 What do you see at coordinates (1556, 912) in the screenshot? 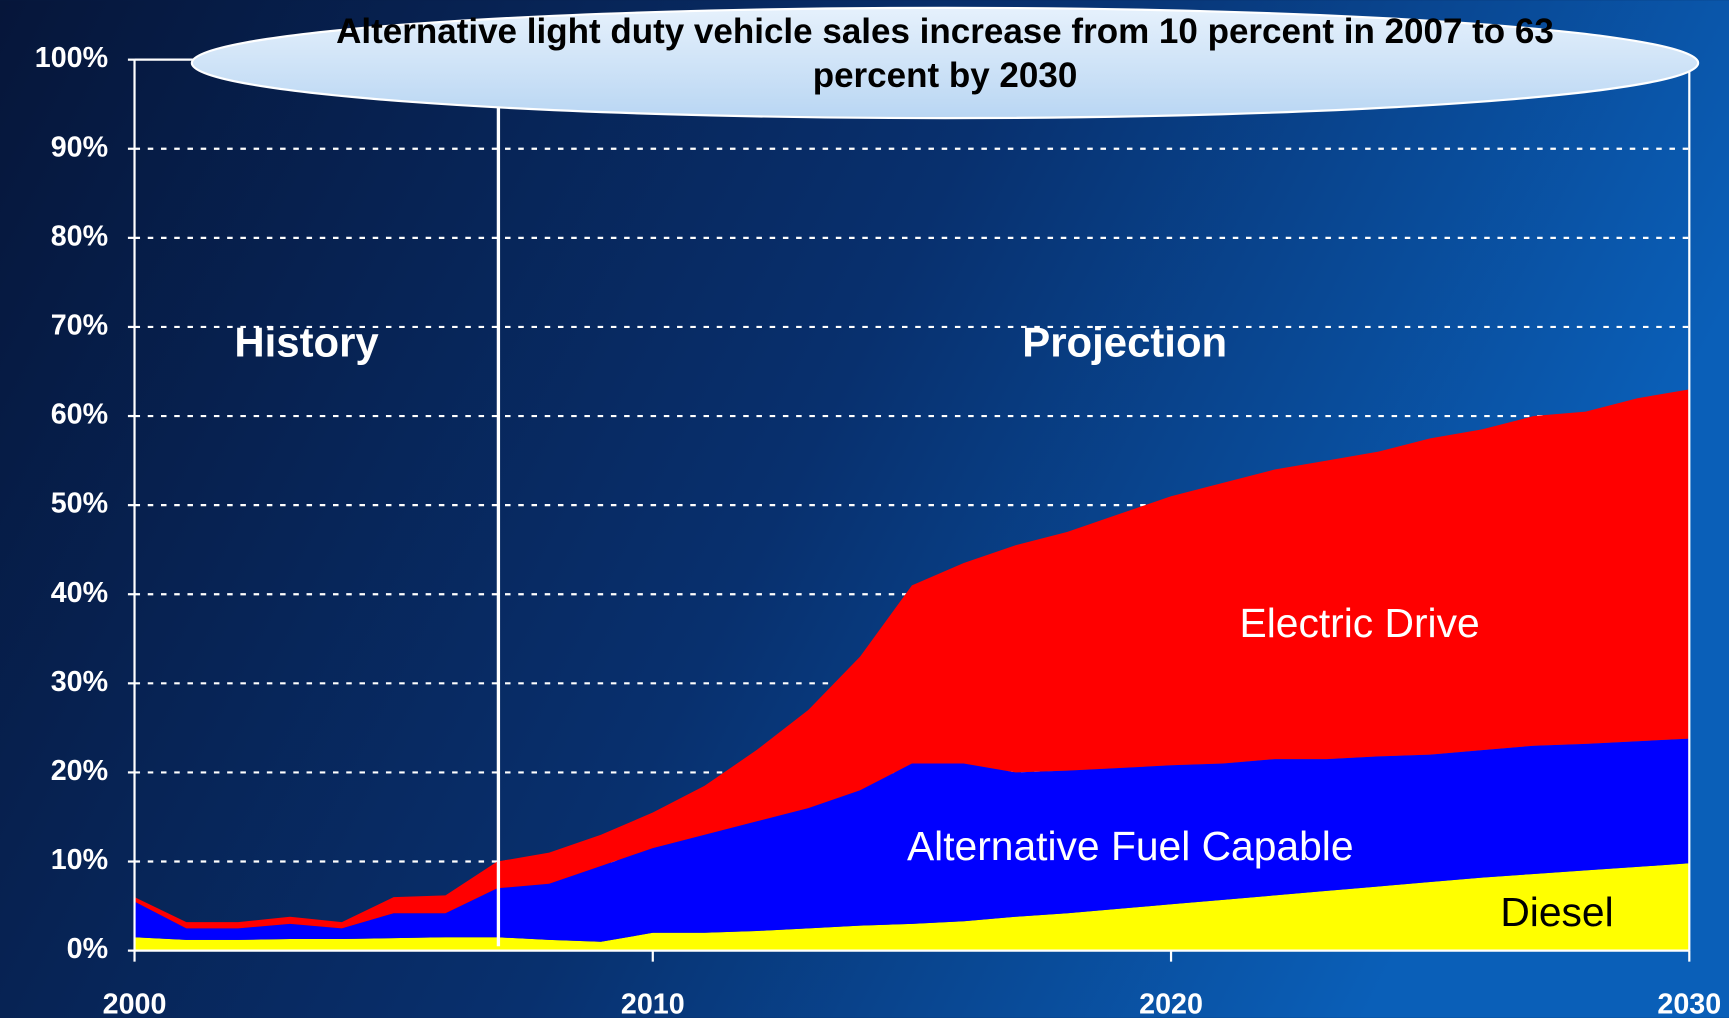
I see `series-label: Diesel` at bounding box center [1556, 912].